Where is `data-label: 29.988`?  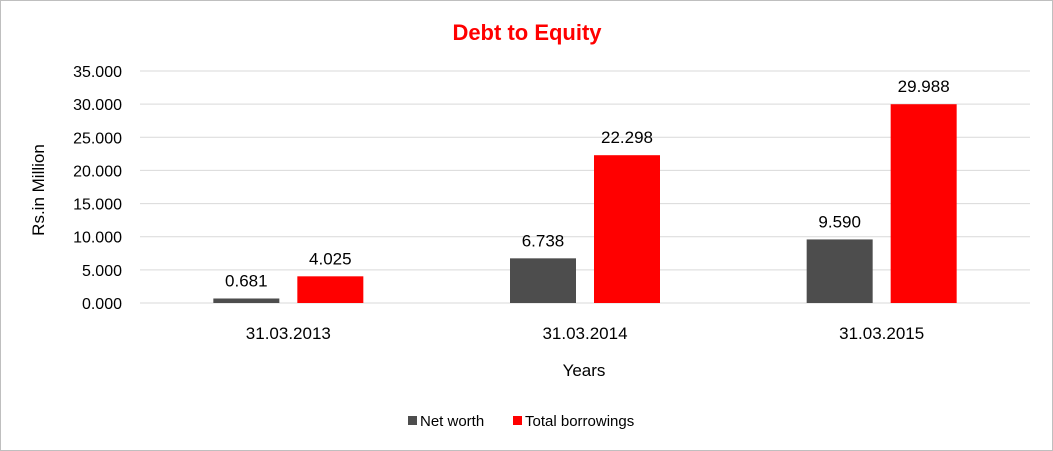
data-label: 29.988 is located at coordinates (924, 86).